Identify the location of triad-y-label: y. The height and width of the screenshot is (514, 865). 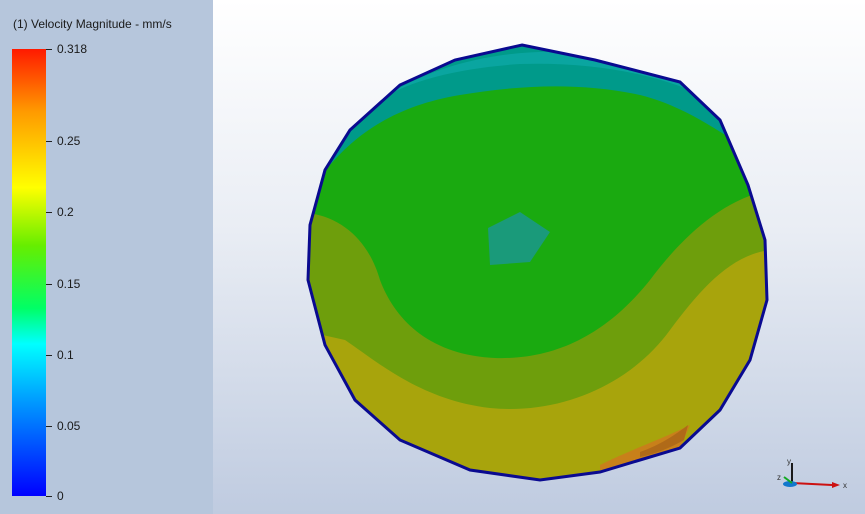
(789, 461).